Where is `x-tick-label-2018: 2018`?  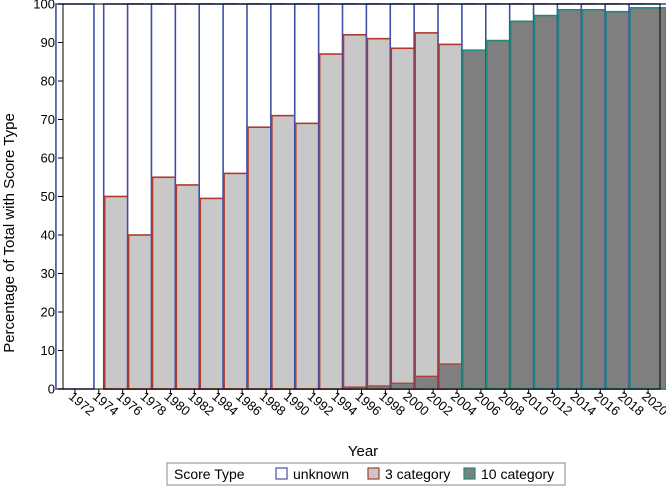
x-tick-label-2018: 2018 is located at coordinates (631, 404).